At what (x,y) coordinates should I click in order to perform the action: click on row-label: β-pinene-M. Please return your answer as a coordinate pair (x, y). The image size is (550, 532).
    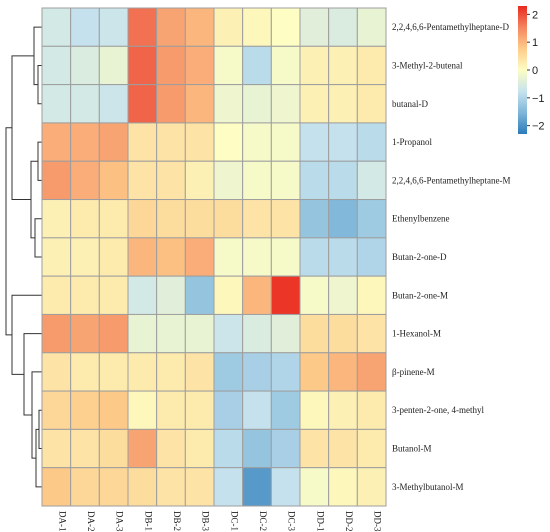
    Looking at the image, I should click on (413, 372).